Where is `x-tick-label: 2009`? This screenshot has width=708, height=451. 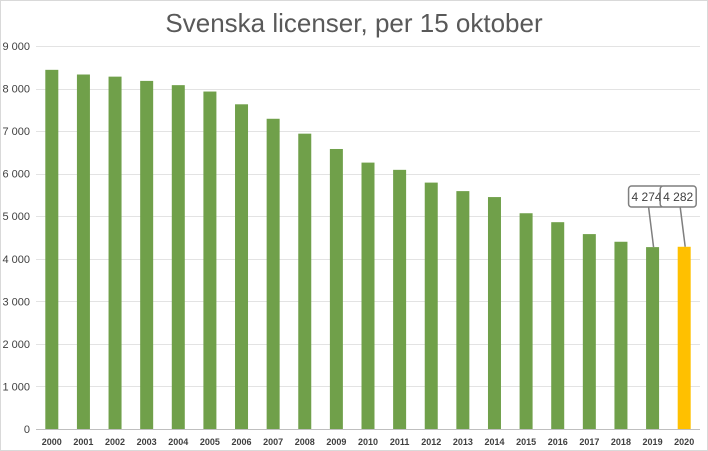 x-tick-label: 2009 is located at coordinates (336, 442).